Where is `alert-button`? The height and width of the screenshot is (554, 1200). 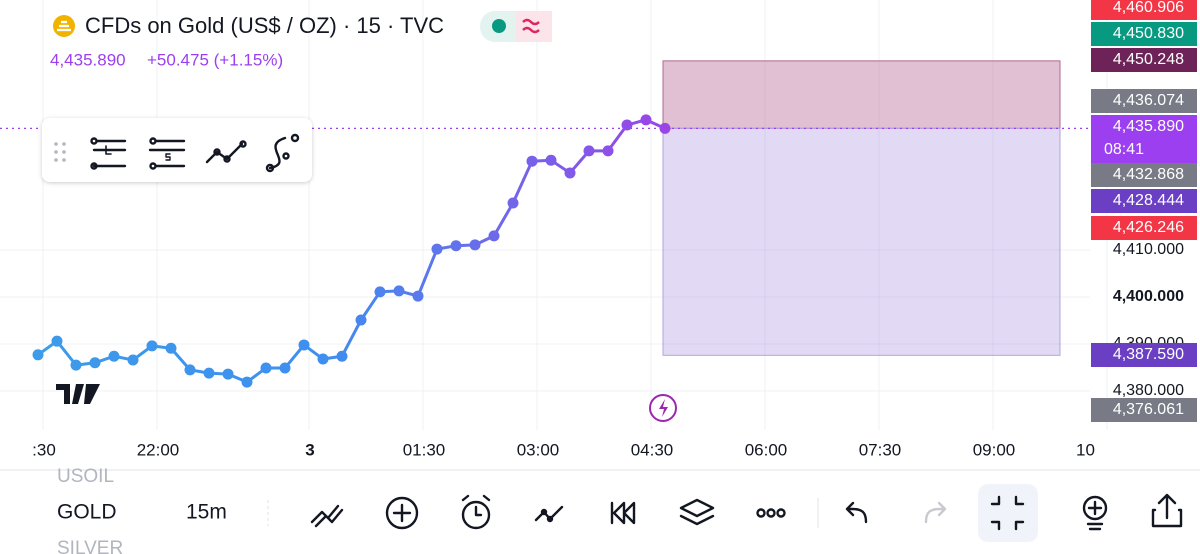
alert-button is located at coordinates (476, 512).